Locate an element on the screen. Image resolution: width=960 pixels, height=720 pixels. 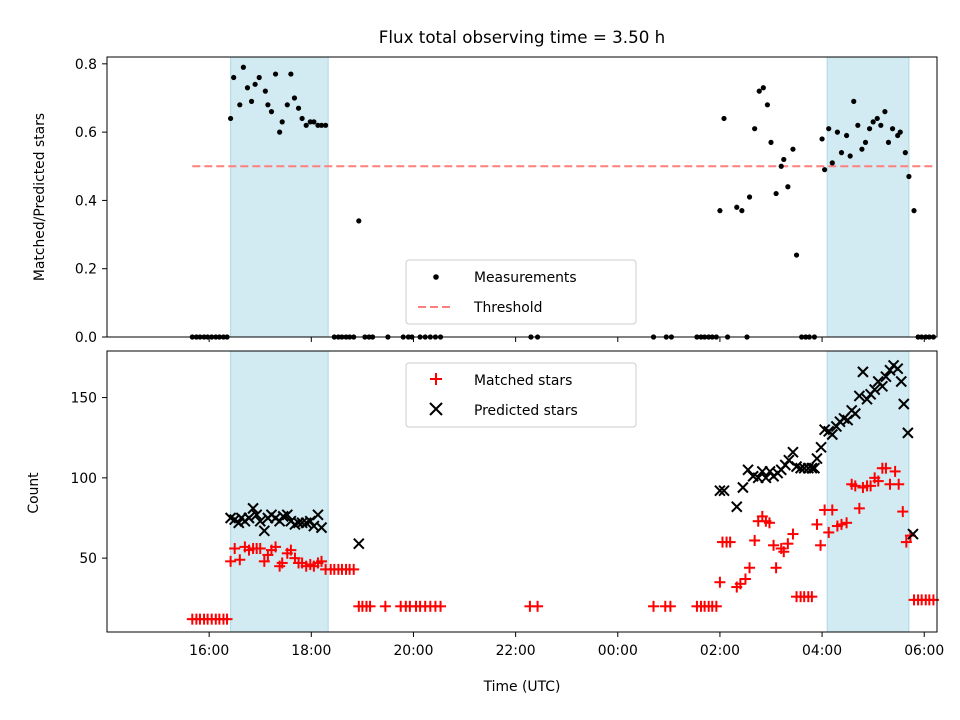
x-tick-label: 02:00 is located at coordinates (720, 651).